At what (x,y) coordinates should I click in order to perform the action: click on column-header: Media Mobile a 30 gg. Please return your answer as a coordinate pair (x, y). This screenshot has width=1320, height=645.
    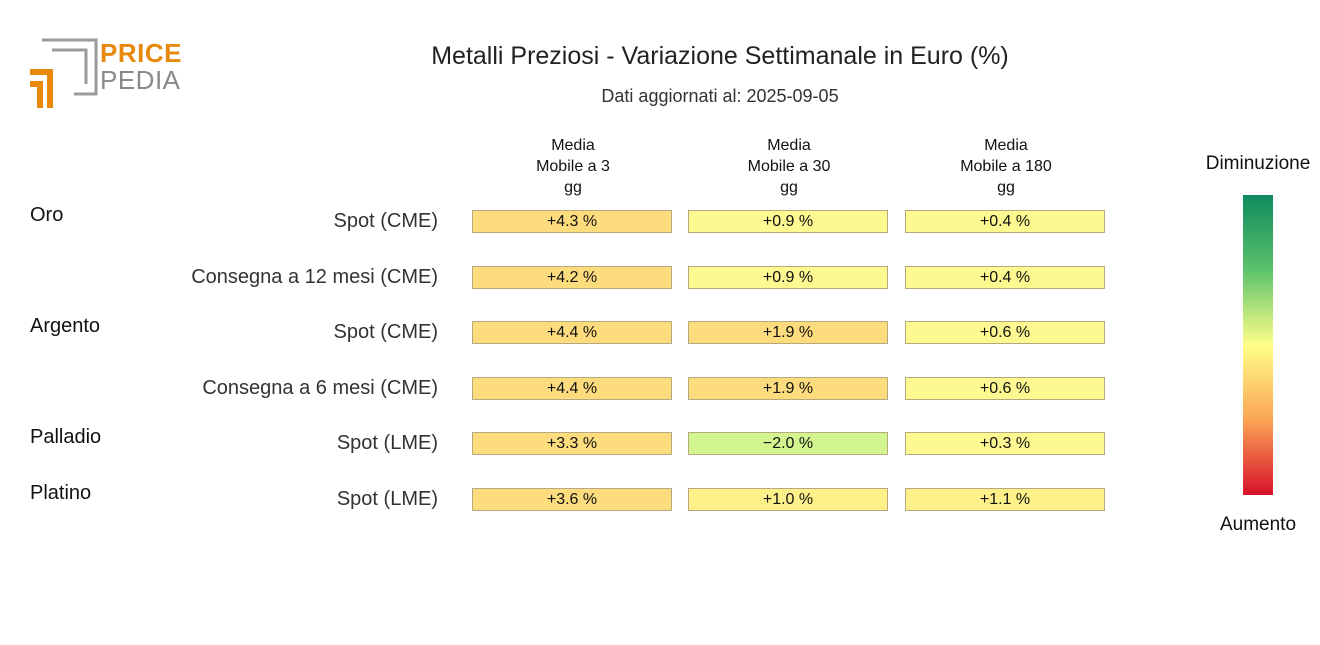
    Looking at the image, I should click on (789, 166).